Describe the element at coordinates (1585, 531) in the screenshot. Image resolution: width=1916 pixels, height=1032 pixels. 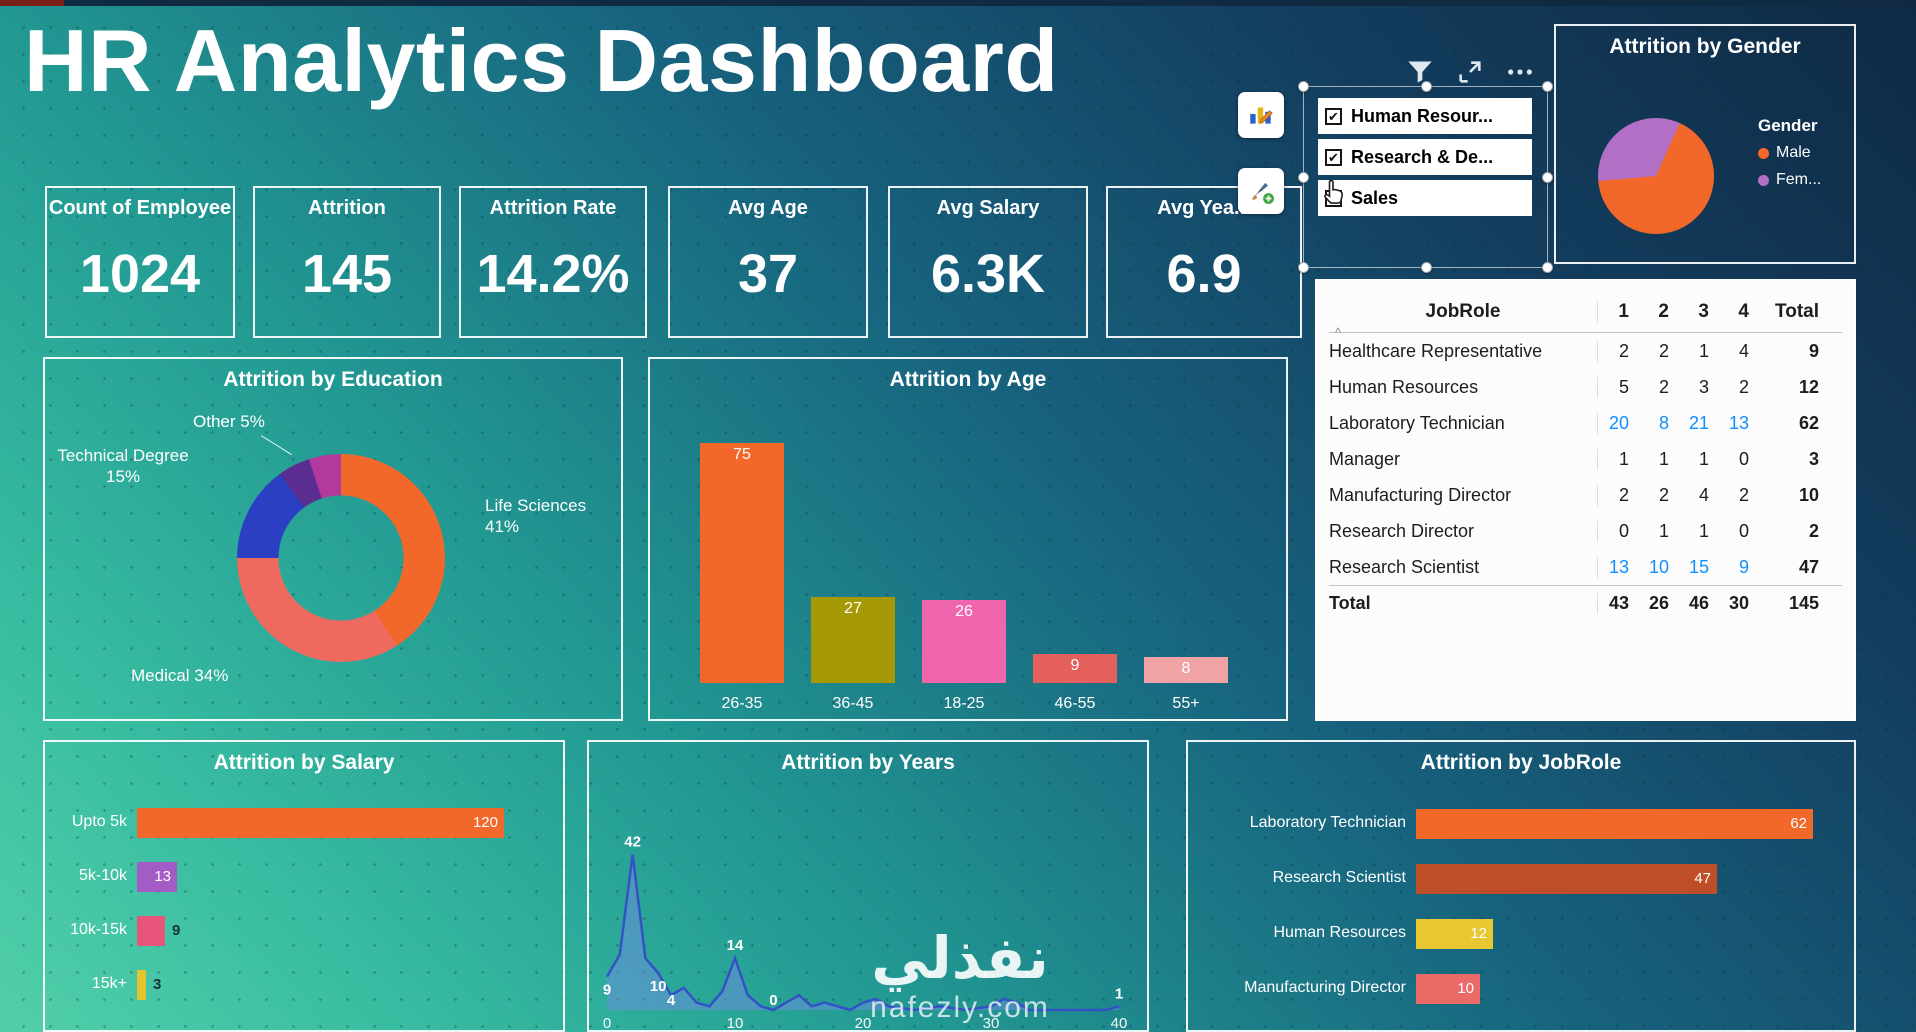
I see `table-row: Research Director 0 1 1 0 2` at that location.